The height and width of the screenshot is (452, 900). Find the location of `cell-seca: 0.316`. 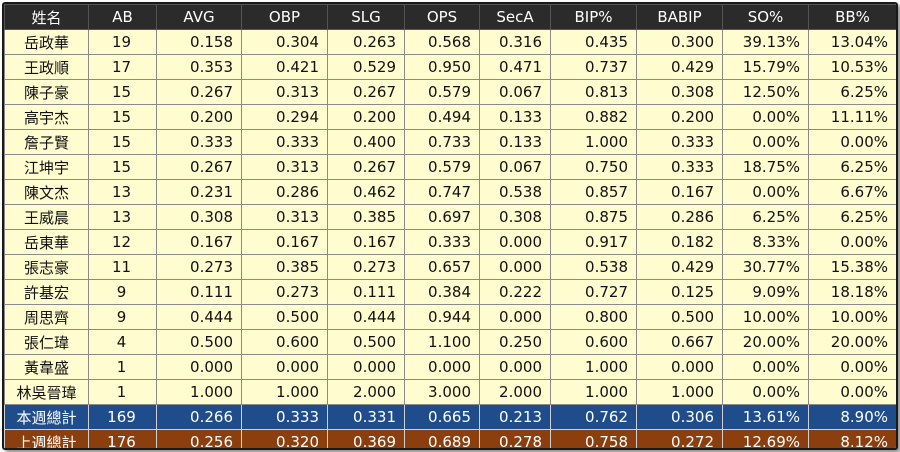

cell-seca: 0.316 is located at coordinates (515, 42).